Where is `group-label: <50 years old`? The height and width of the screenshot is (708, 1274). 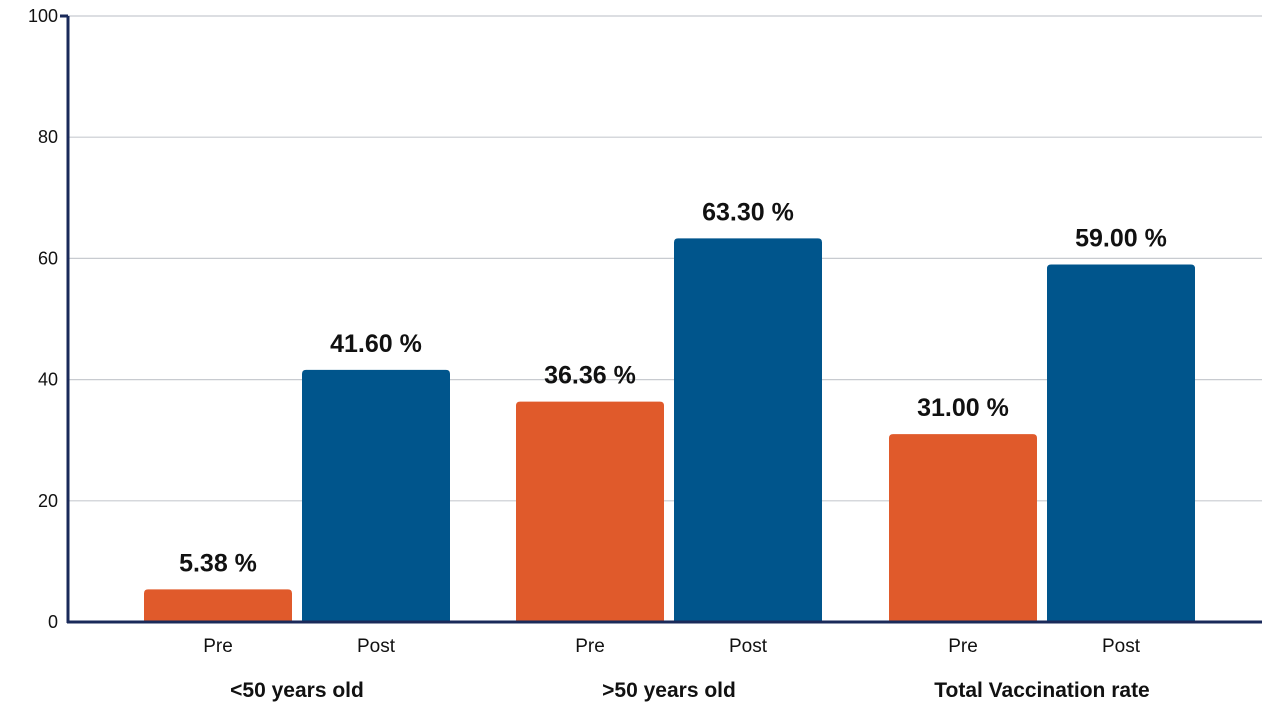
group-label: <50 years old is located at coordinates (297, 690).